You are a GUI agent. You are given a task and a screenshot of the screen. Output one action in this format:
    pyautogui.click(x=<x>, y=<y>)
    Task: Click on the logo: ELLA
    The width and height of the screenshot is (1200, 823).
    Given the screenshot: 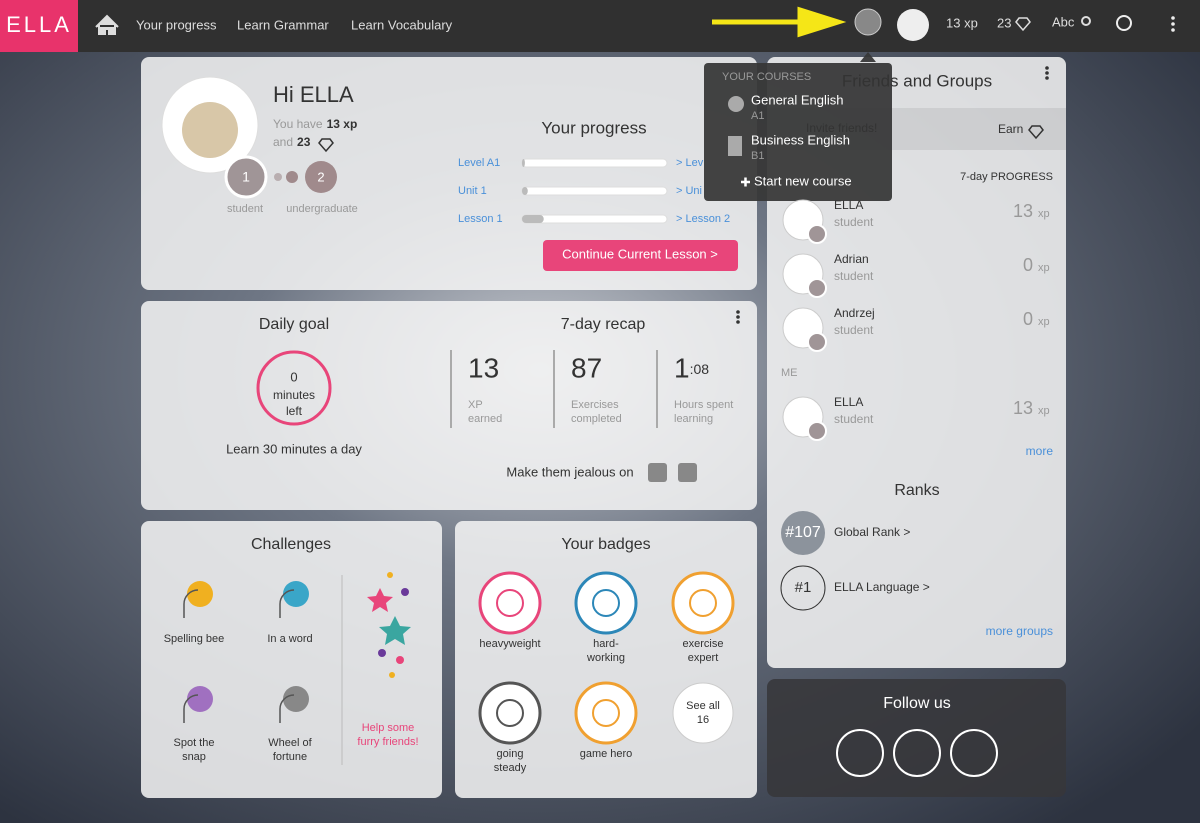 What is the action you would take?
    pyautogui.click(x=39, y=24)
    